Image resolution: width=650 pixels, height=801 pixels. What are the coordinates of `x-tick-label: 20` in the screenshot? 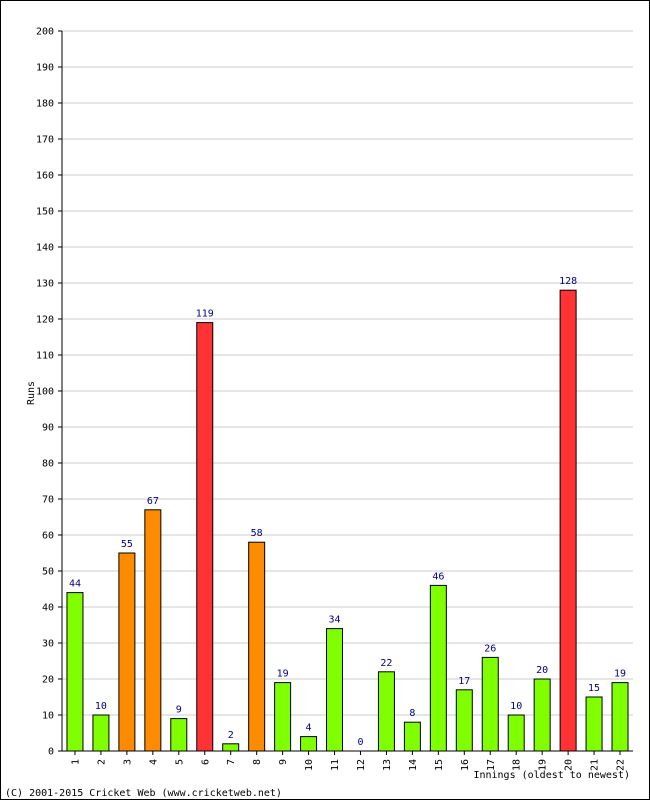 It's located at (569, 765).